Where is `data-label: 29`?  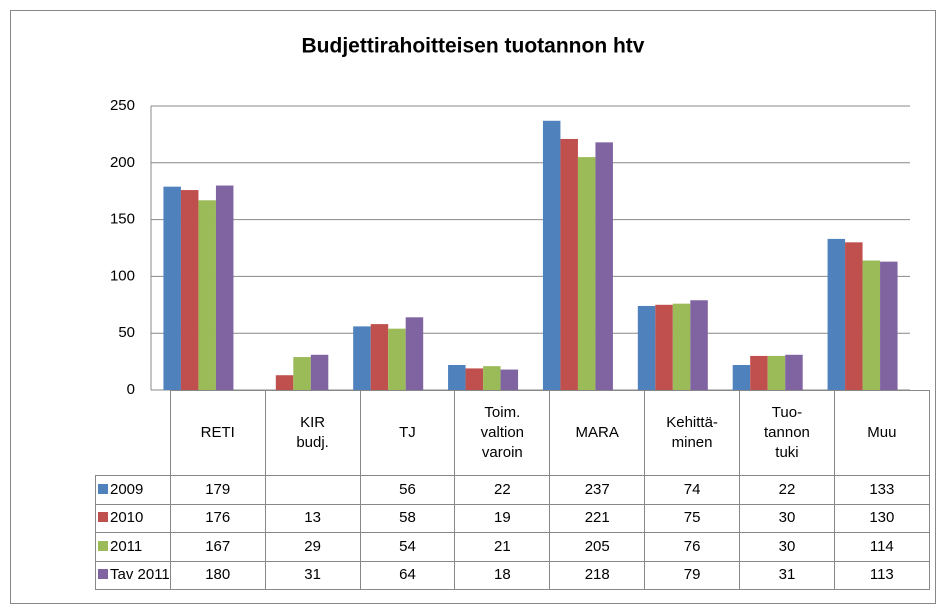 data-label: 29 is located at coordinates (312, 547).